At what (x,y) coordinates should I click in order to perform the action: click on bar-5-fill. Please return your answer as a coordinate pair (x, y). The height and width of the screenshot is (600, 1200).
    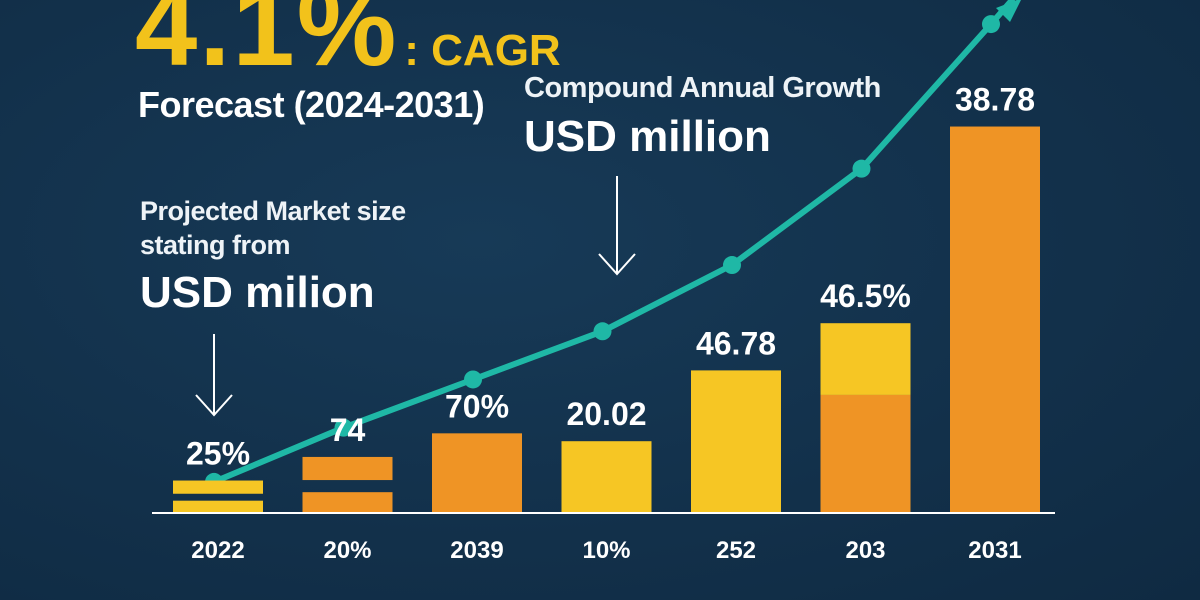
    Looking at the image, I should click on (736, 441).